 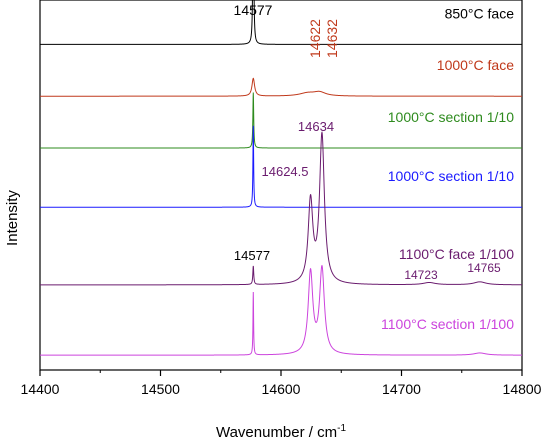 I want to click on peak-label-3: 14632, so click(x=332, y=38).